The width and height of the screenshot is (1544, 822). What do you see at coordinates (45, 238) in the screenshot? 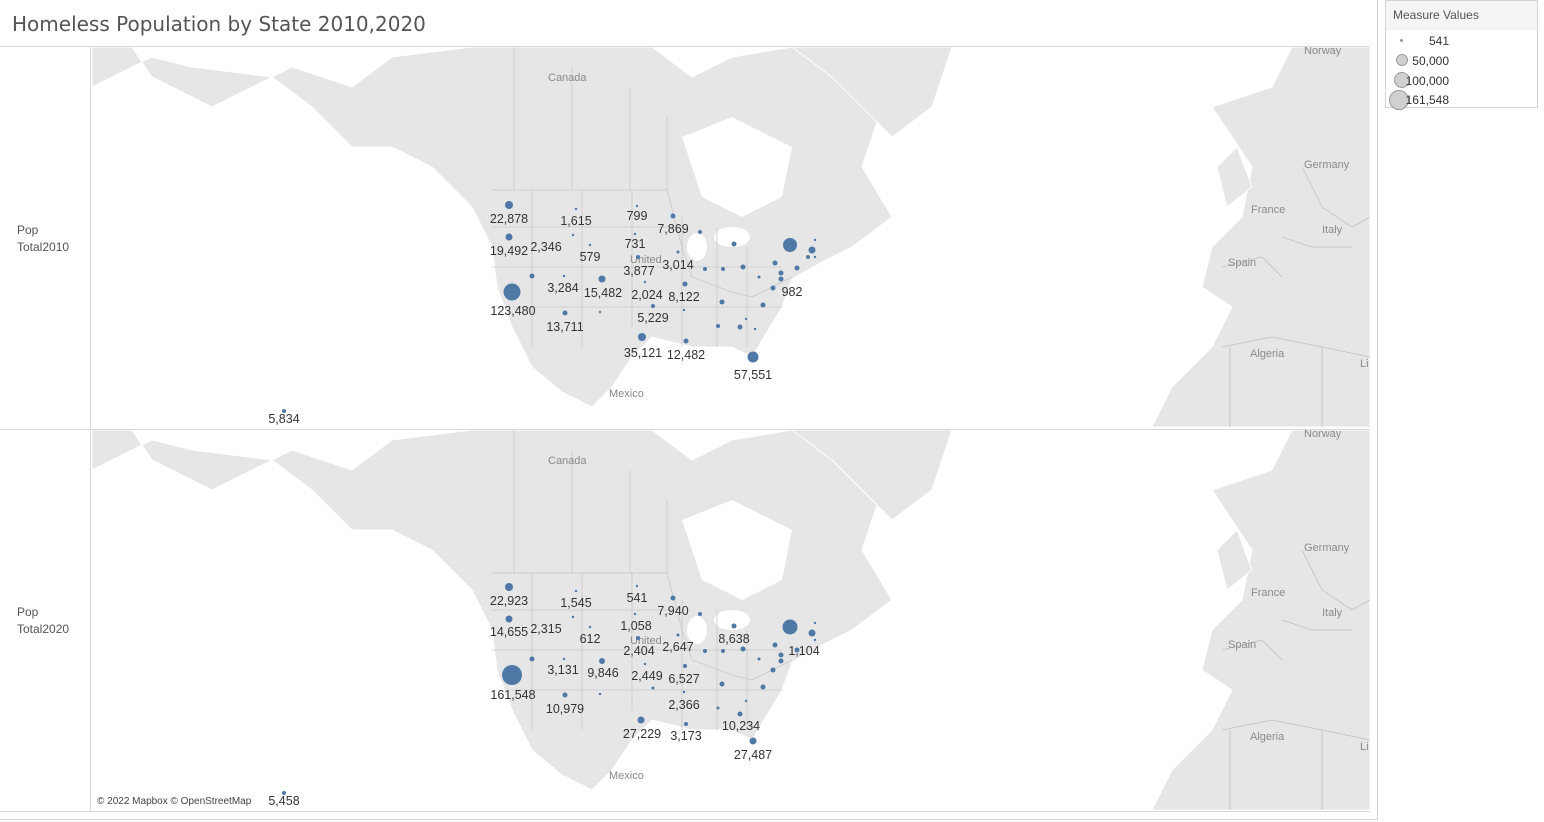
I see `row-label-2010: Pop Total2010` at bounding box center [45, 238].